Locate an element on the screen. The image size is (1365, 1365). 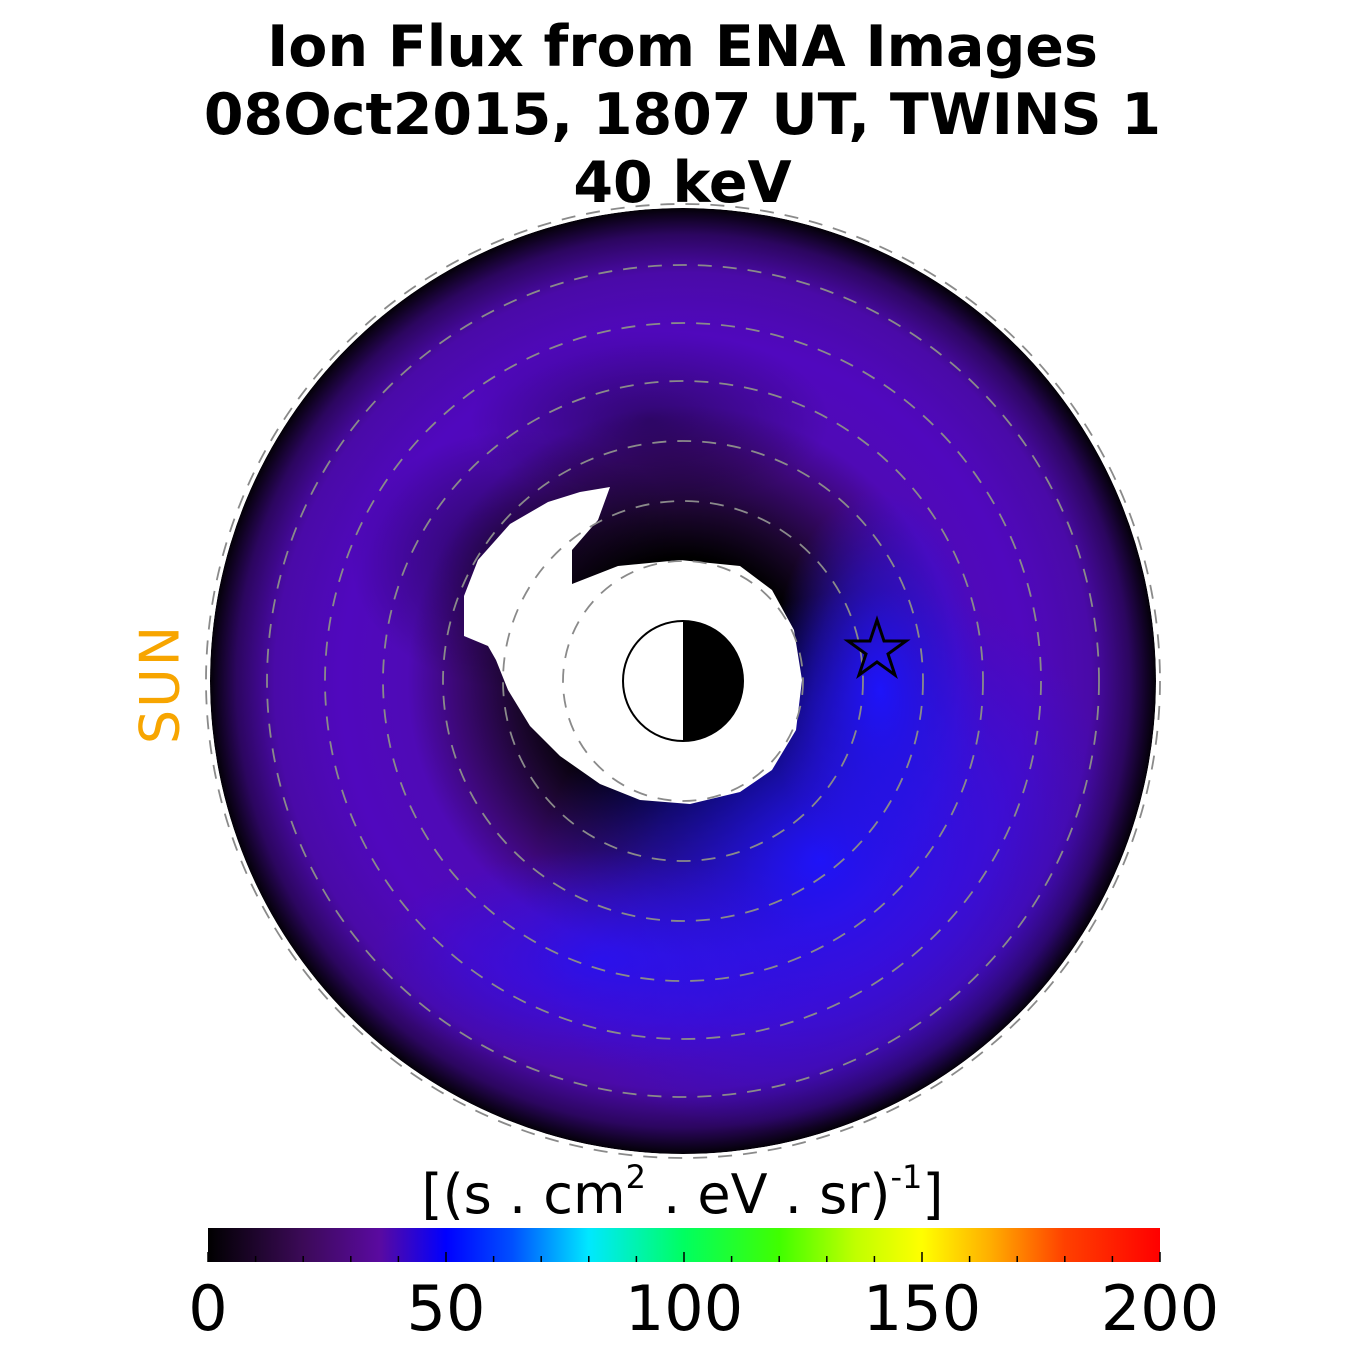
chart-title-line1: Ion Flux from ENA Images is located at coordinates (682, 47).